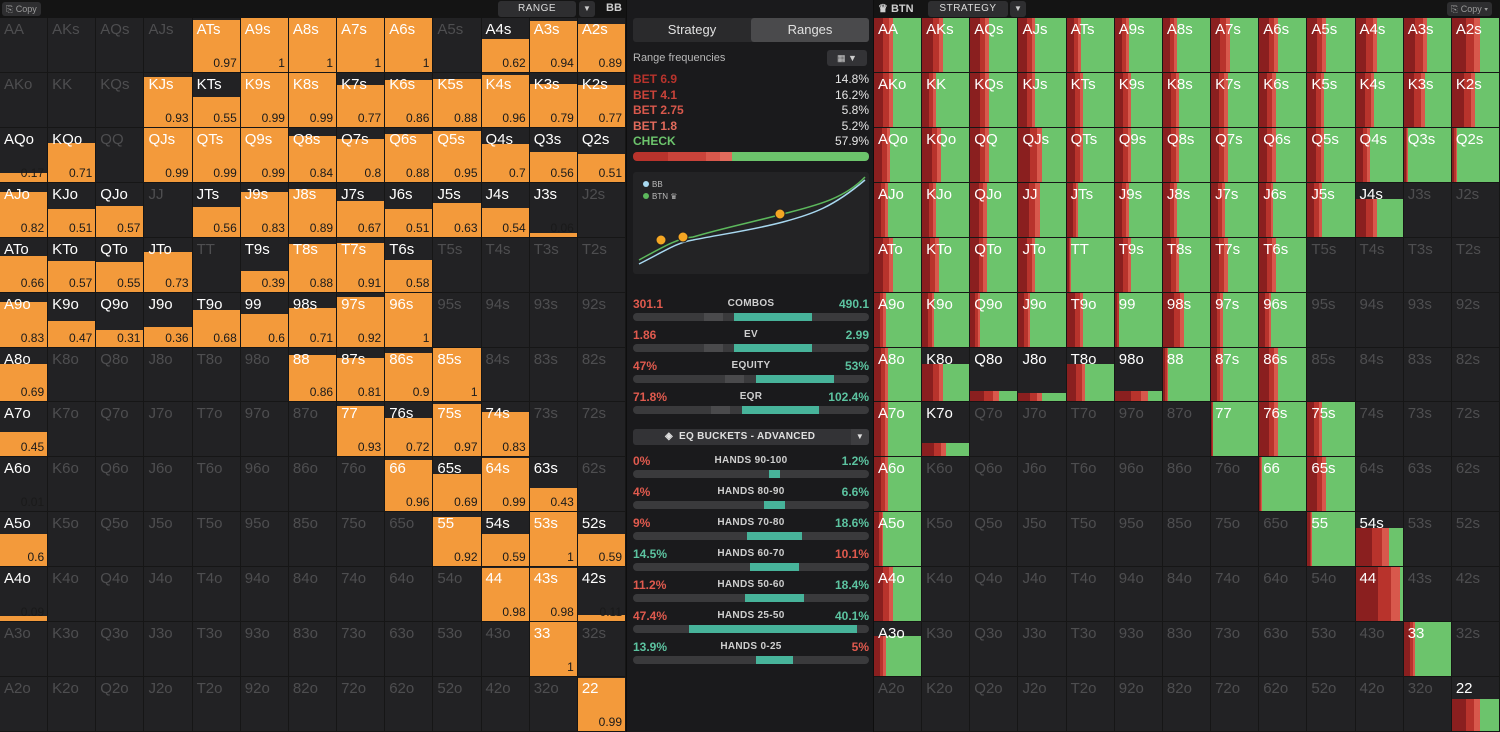  I want to click on range-cell: Q9o 0.31, so click(120, 320).